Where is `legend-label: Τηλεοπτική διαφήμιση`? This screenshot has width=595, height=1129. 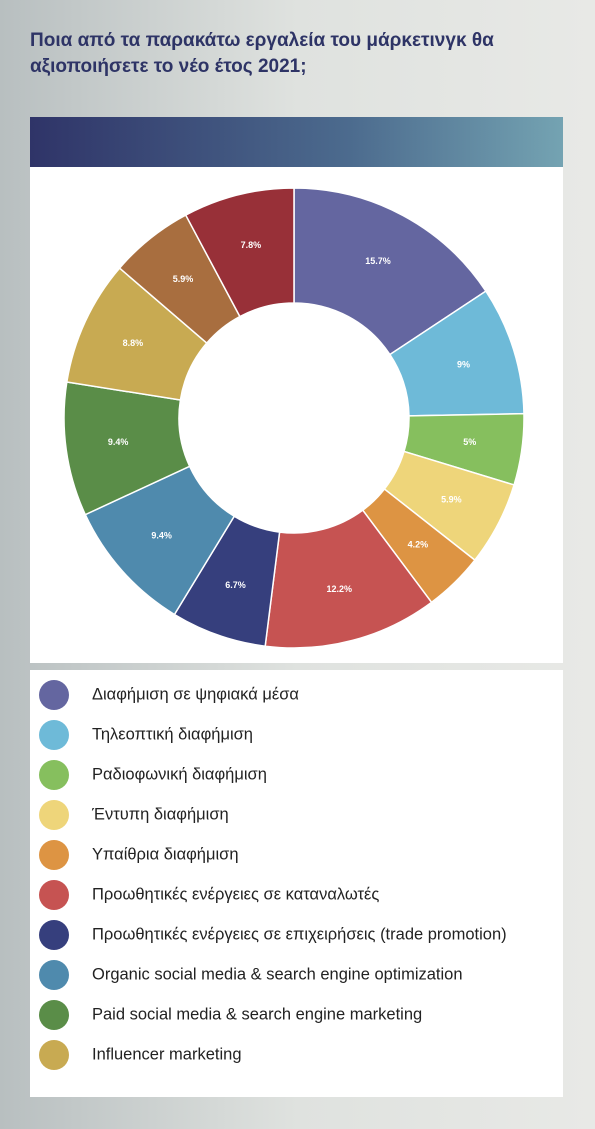
legend-label: Τηλεοπτική διαφήμιση is located at coordinates (172, 734).